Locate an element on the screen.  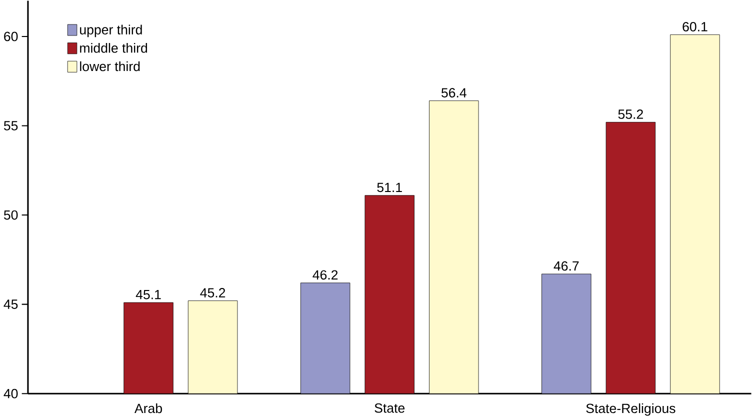
y-tick-label: 40 is located at coordinates (11, 393).